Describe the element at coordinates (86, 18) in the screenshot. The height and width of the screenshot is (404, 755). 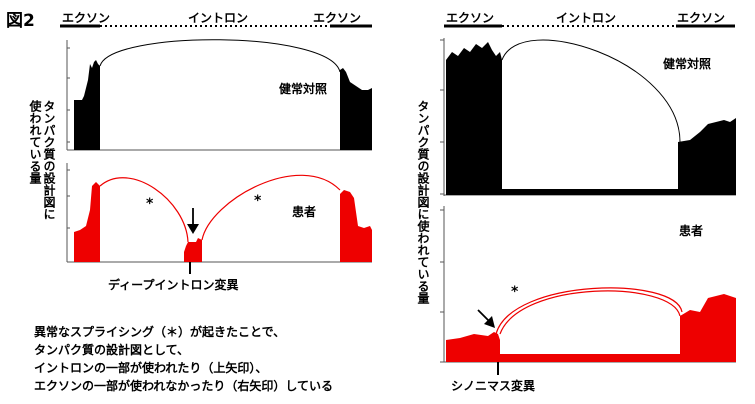
I see `left-exon-label-1: エクソン` at that location.